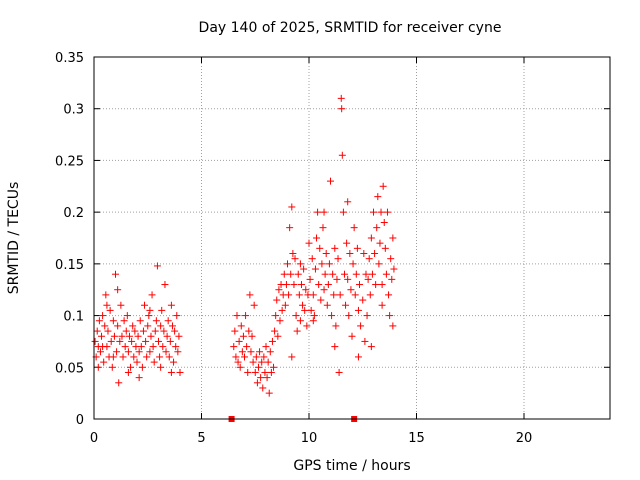  Describe the element at coordinates (73, 317) in the screenshot. I see `y-tick-label: 0.1` at that location.